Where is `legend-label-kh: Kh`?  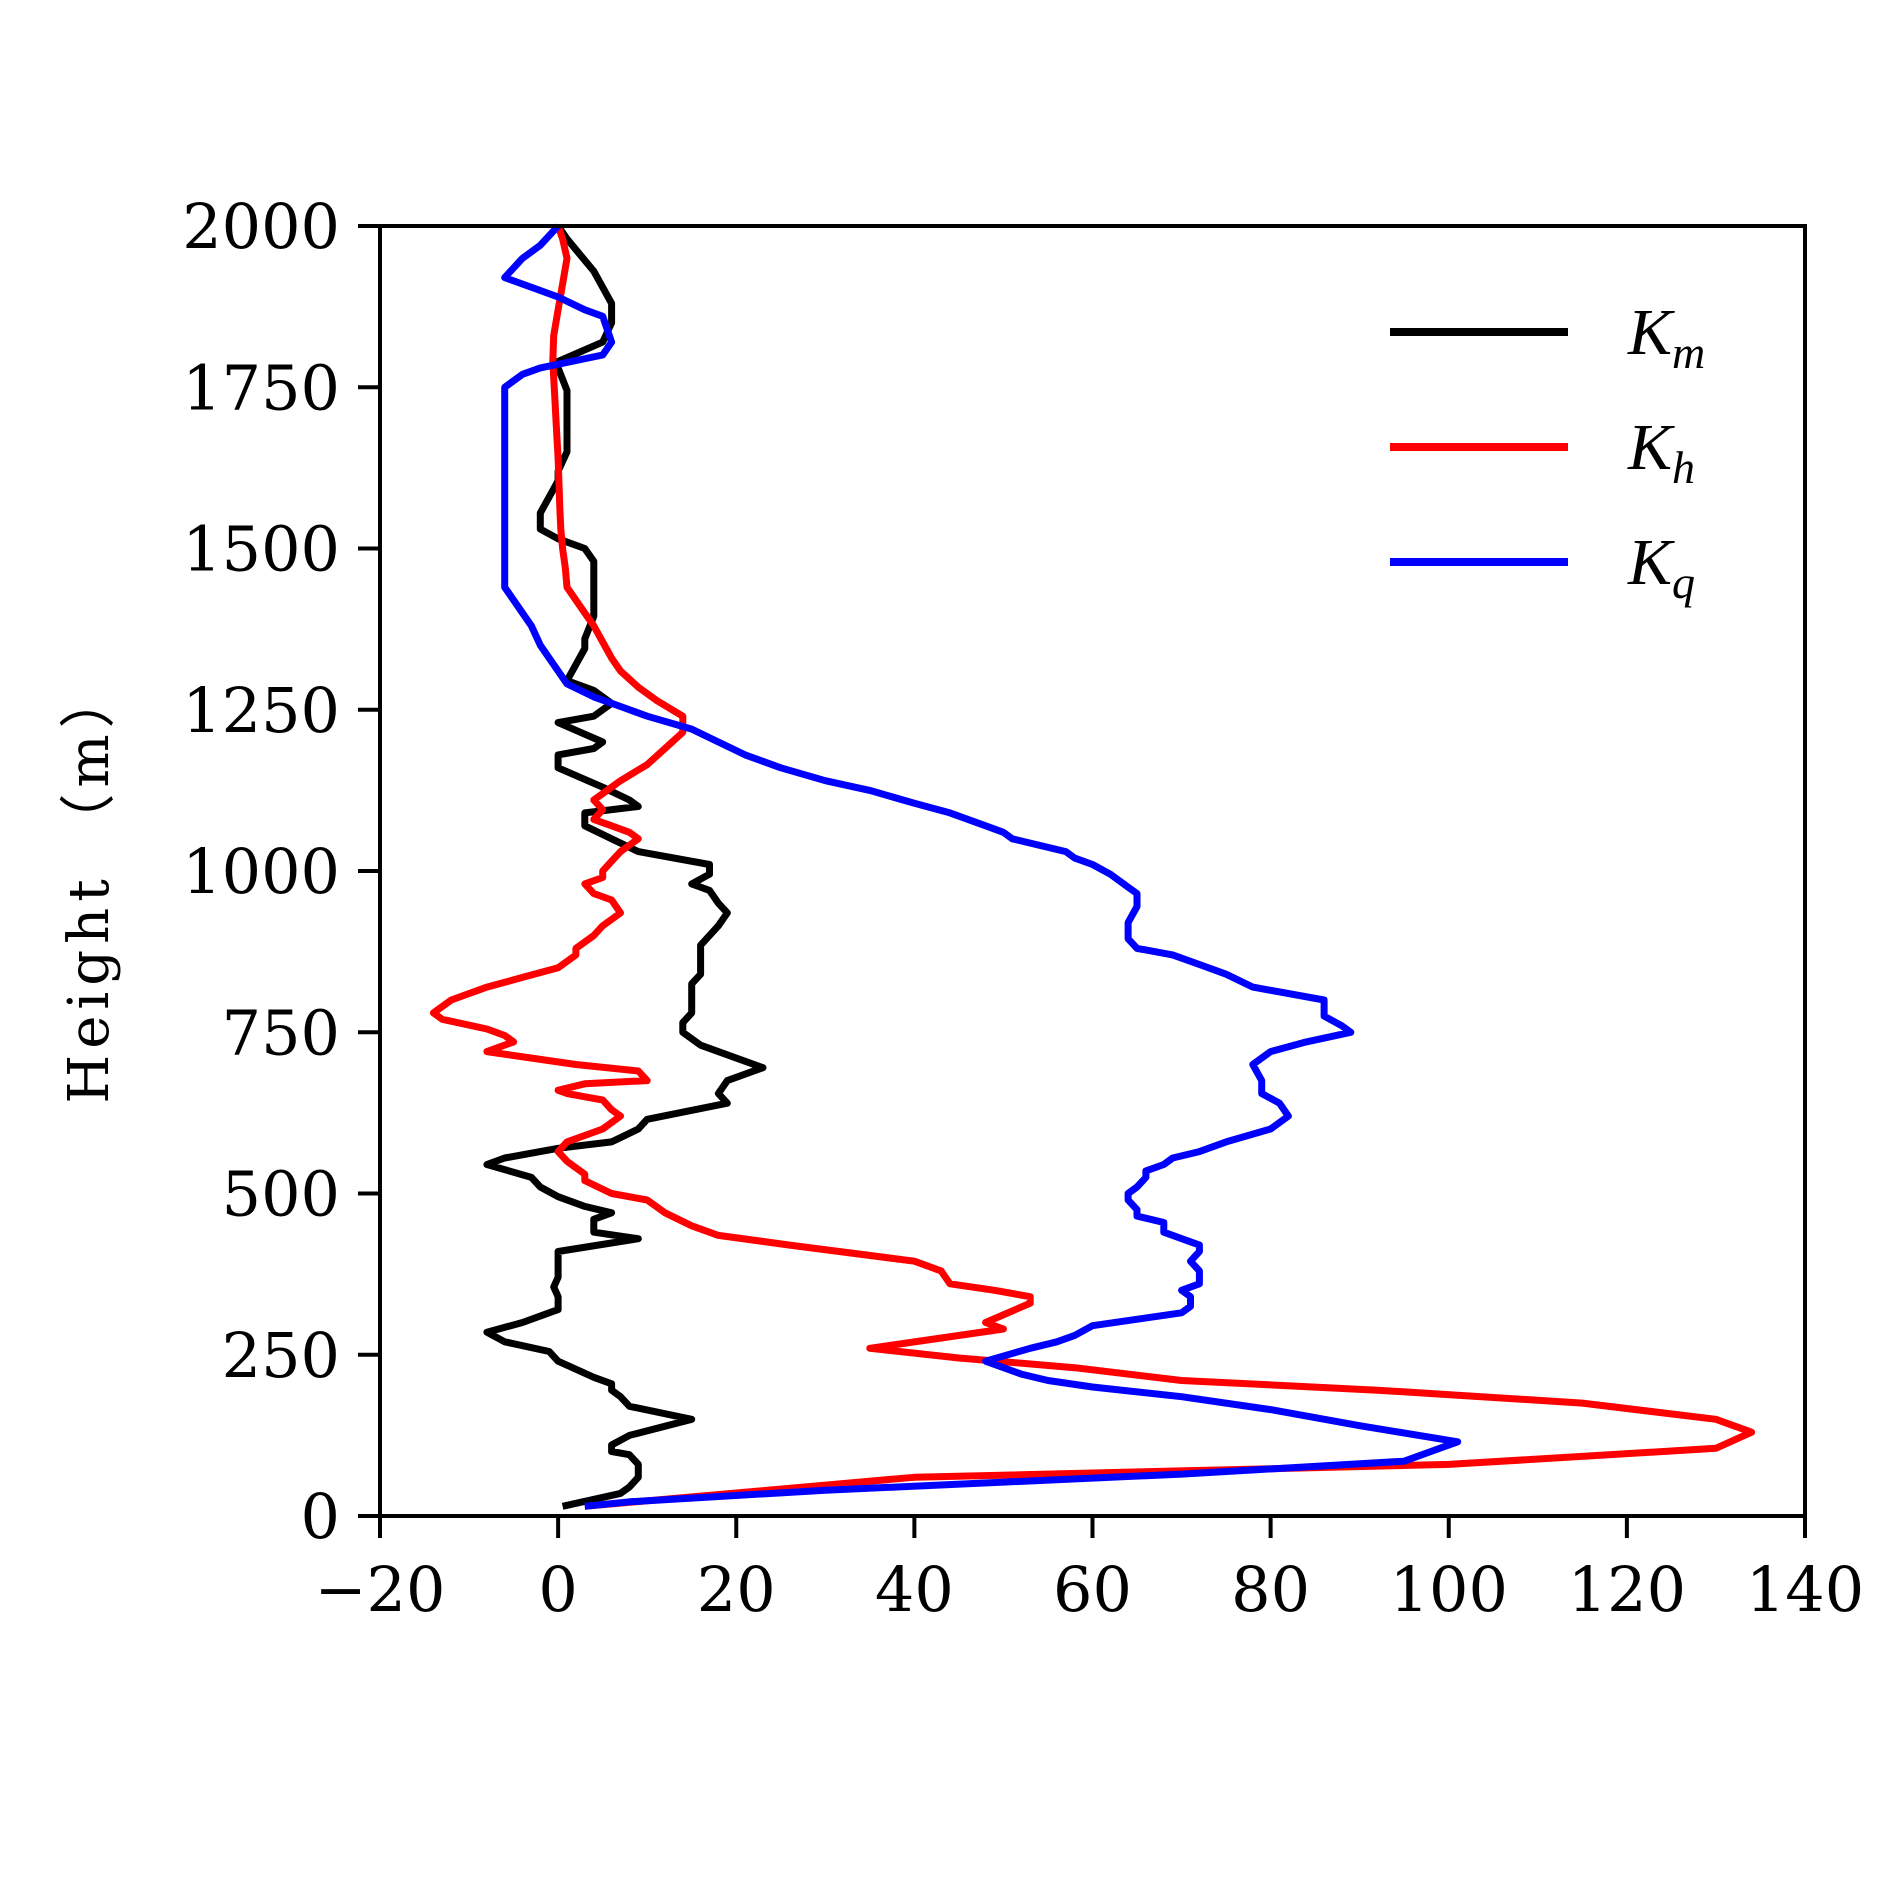 legend-label-kh: Kh is located at coordinates (1661, 452).